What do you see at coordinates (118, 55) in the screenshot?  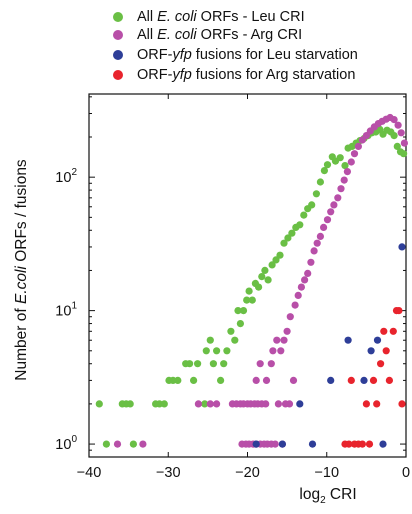 I see `legend-marker-leu-fusions` at bounding box center [118, 55].